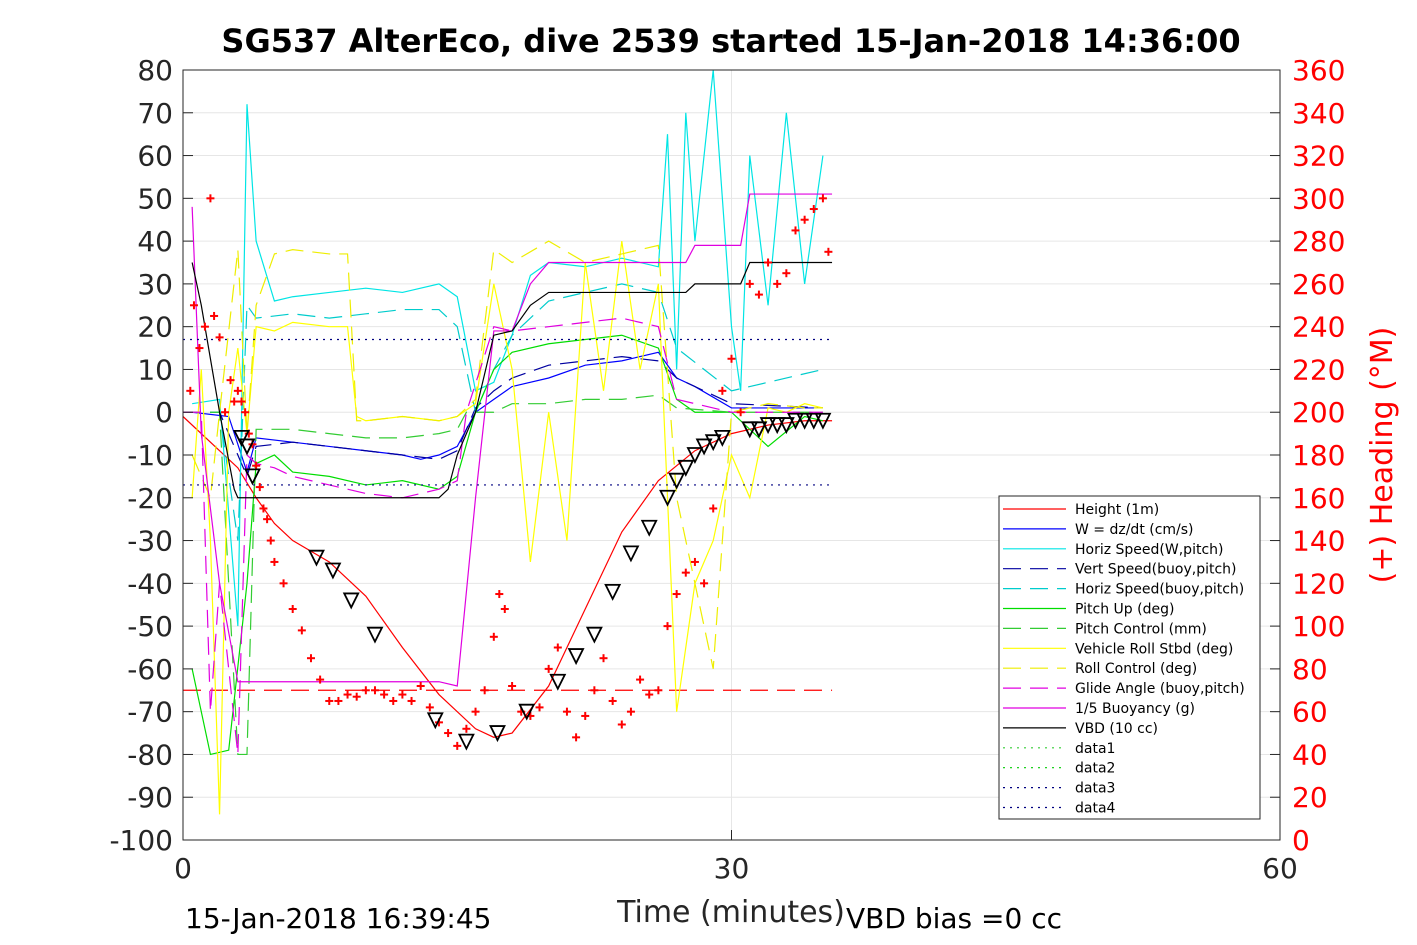  I want to click on legend-label: Height (1m), so click(1117, 510).